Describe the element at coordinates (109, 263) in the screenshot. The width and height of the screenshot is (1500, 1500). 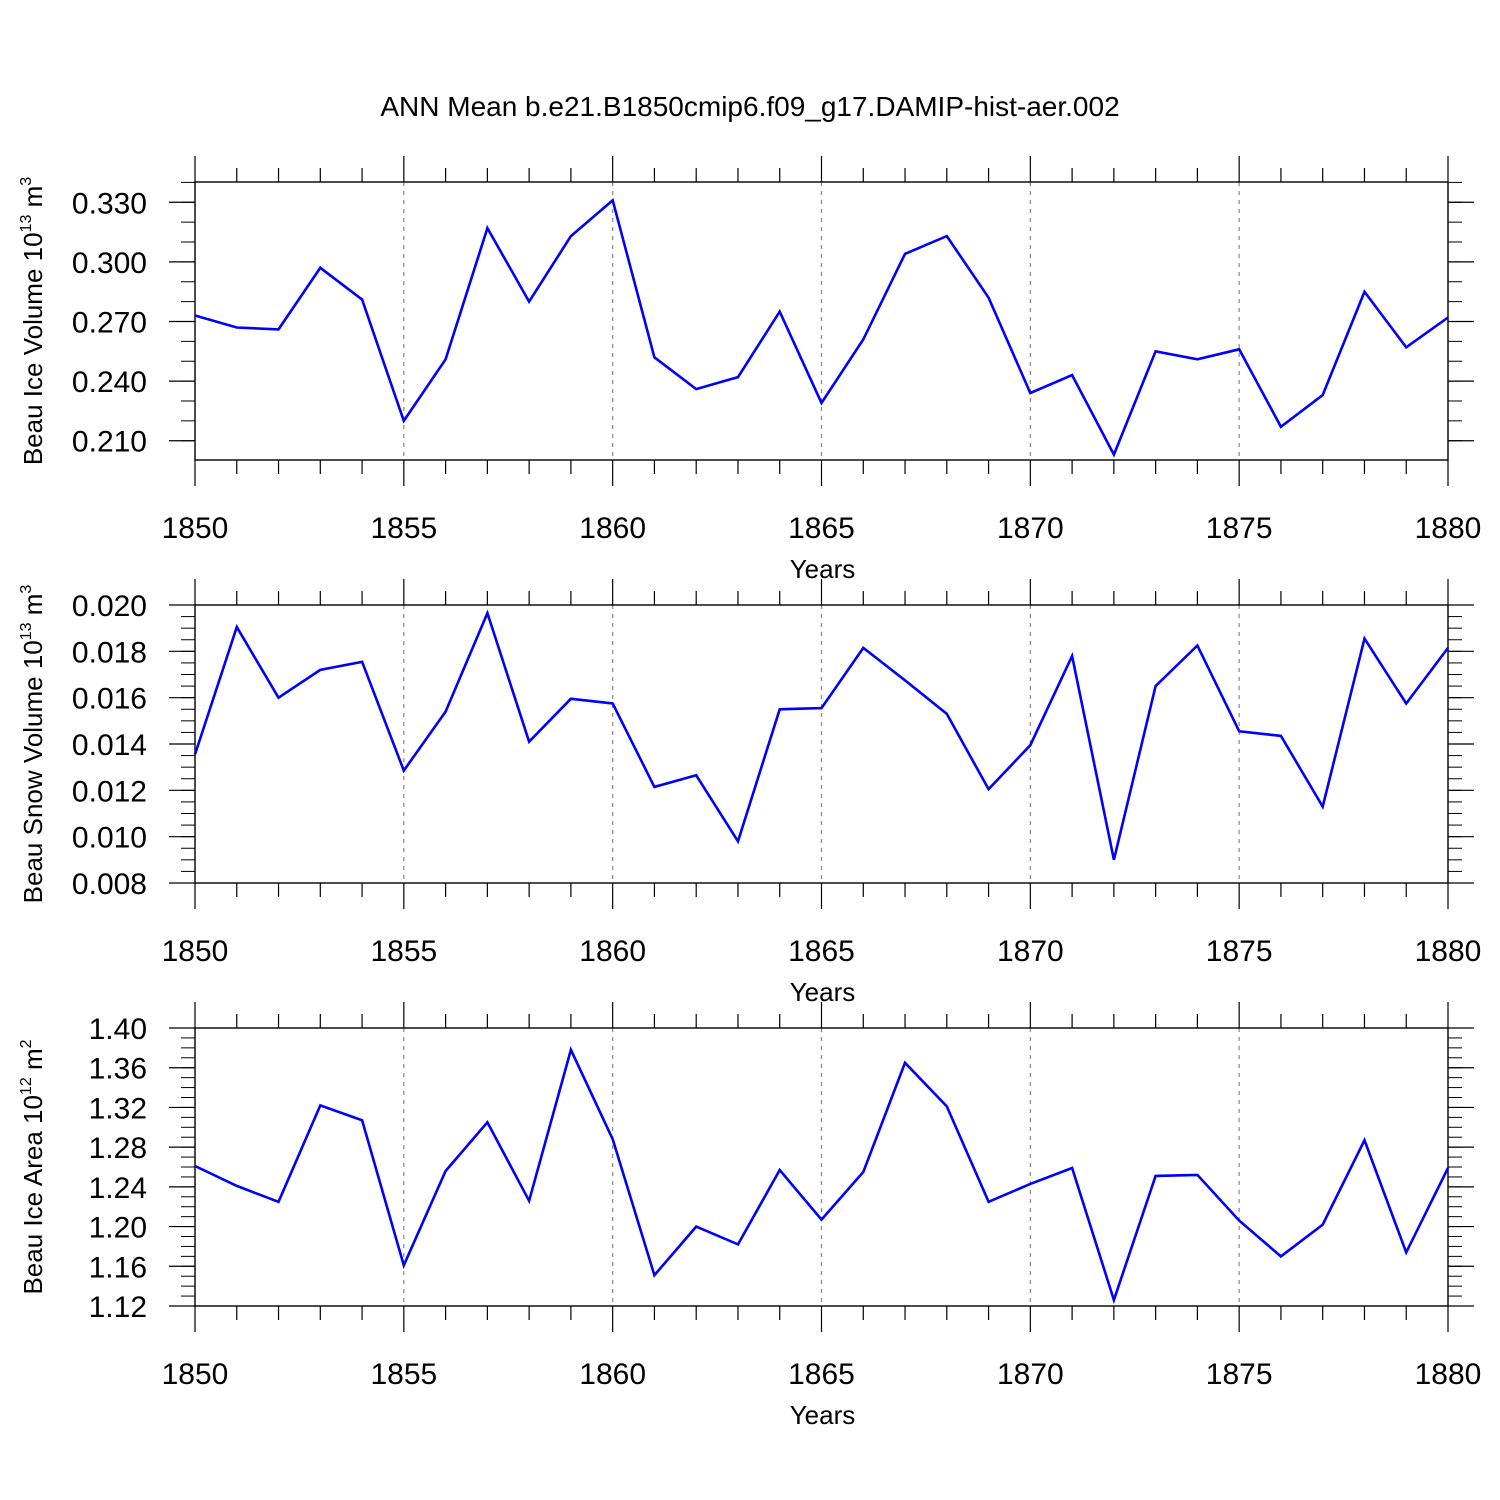
I see `y-tick-label: 0.300` at that location.